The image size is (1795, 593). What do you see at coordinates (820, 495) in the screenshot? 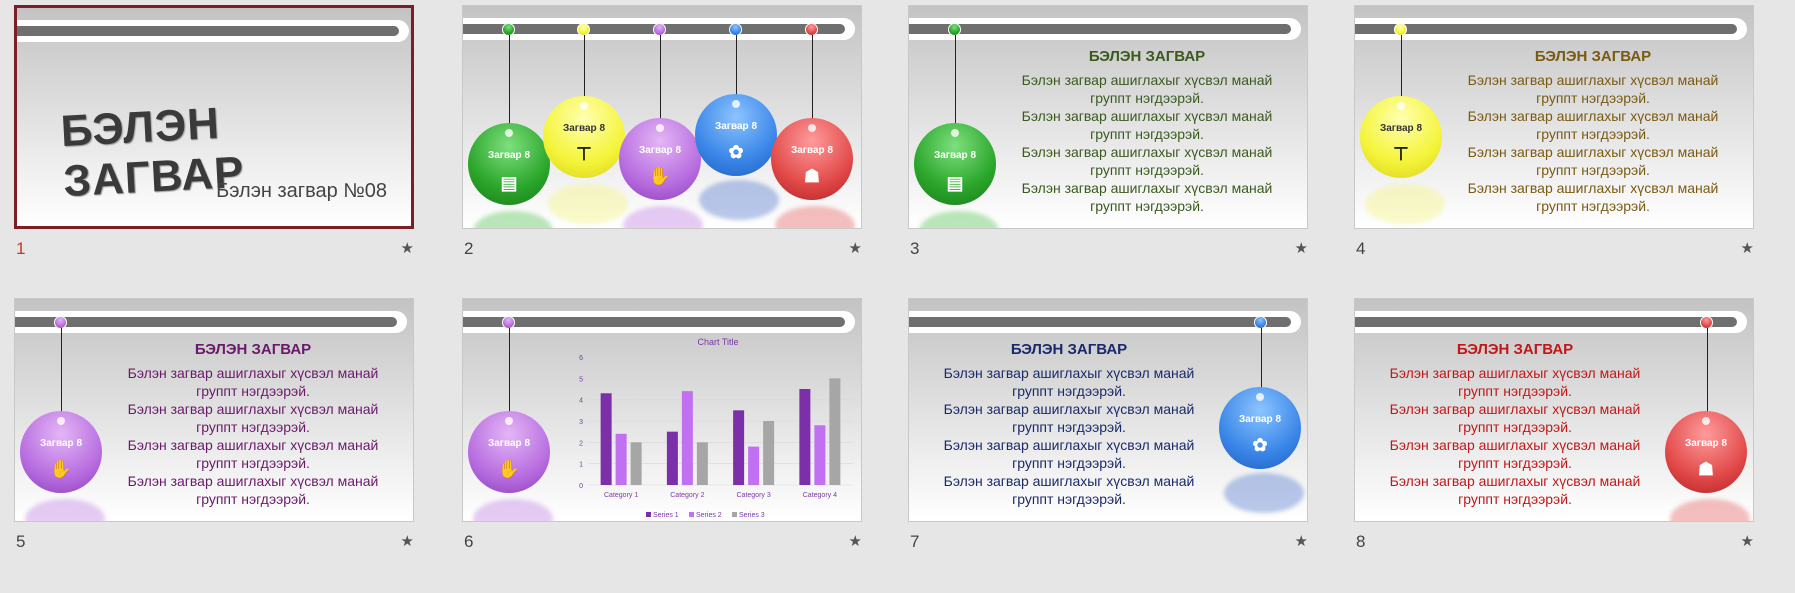
I see `x-tick-label: Category 4` at bounding box center [820, 495].